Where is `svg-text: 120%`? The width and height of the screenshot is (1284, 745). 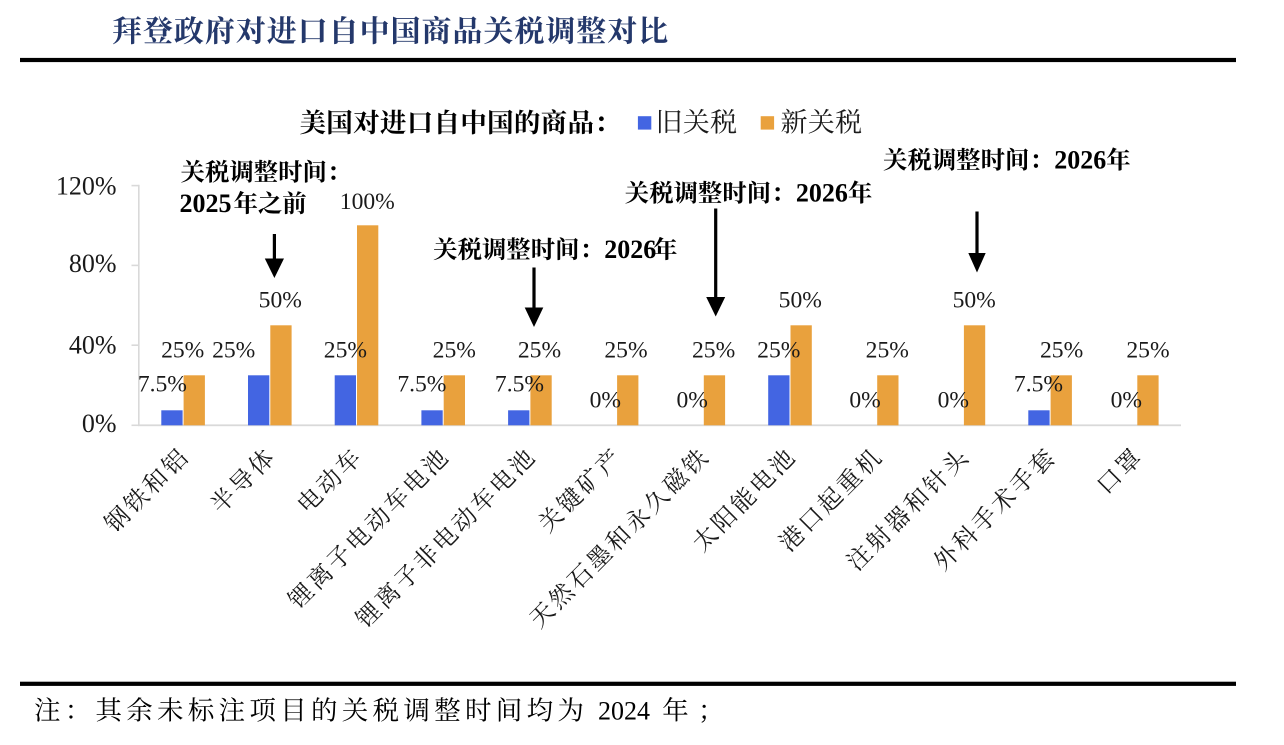
svg-text: 120% is located at coordinates (86, 186).